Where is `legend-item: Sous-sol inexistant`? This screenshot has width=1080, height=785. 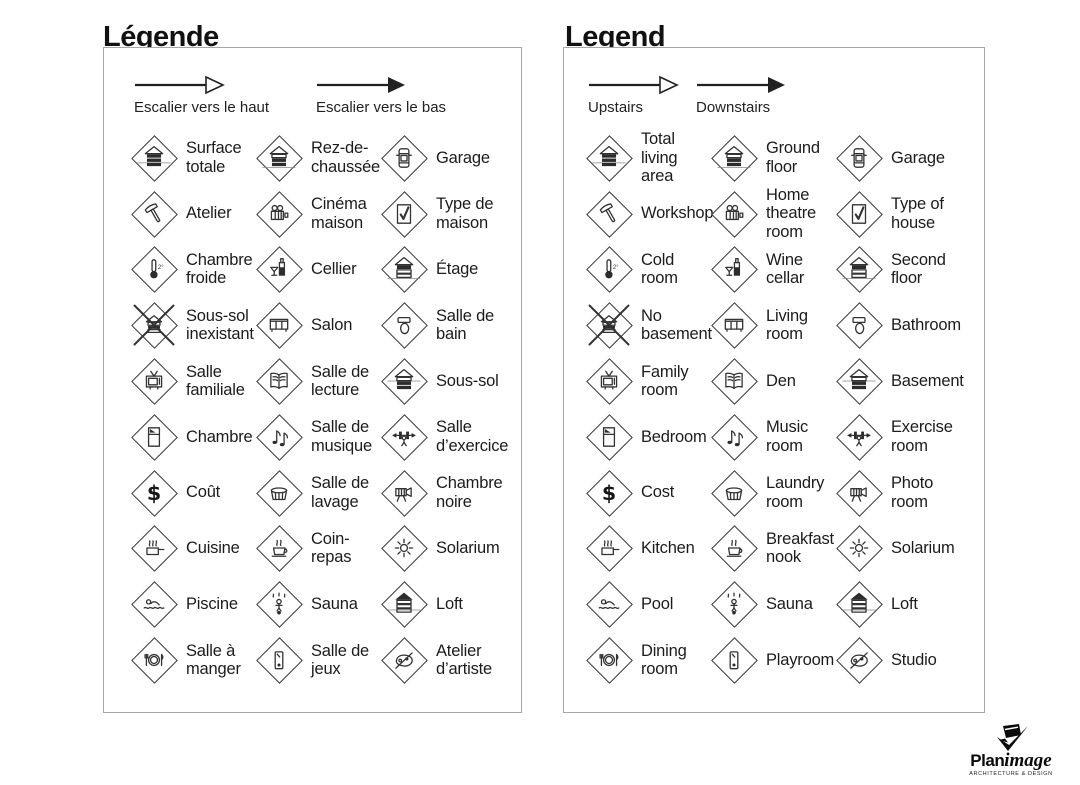 legend-item: Sous-sol inexistant is located at coordinates (192, 325).